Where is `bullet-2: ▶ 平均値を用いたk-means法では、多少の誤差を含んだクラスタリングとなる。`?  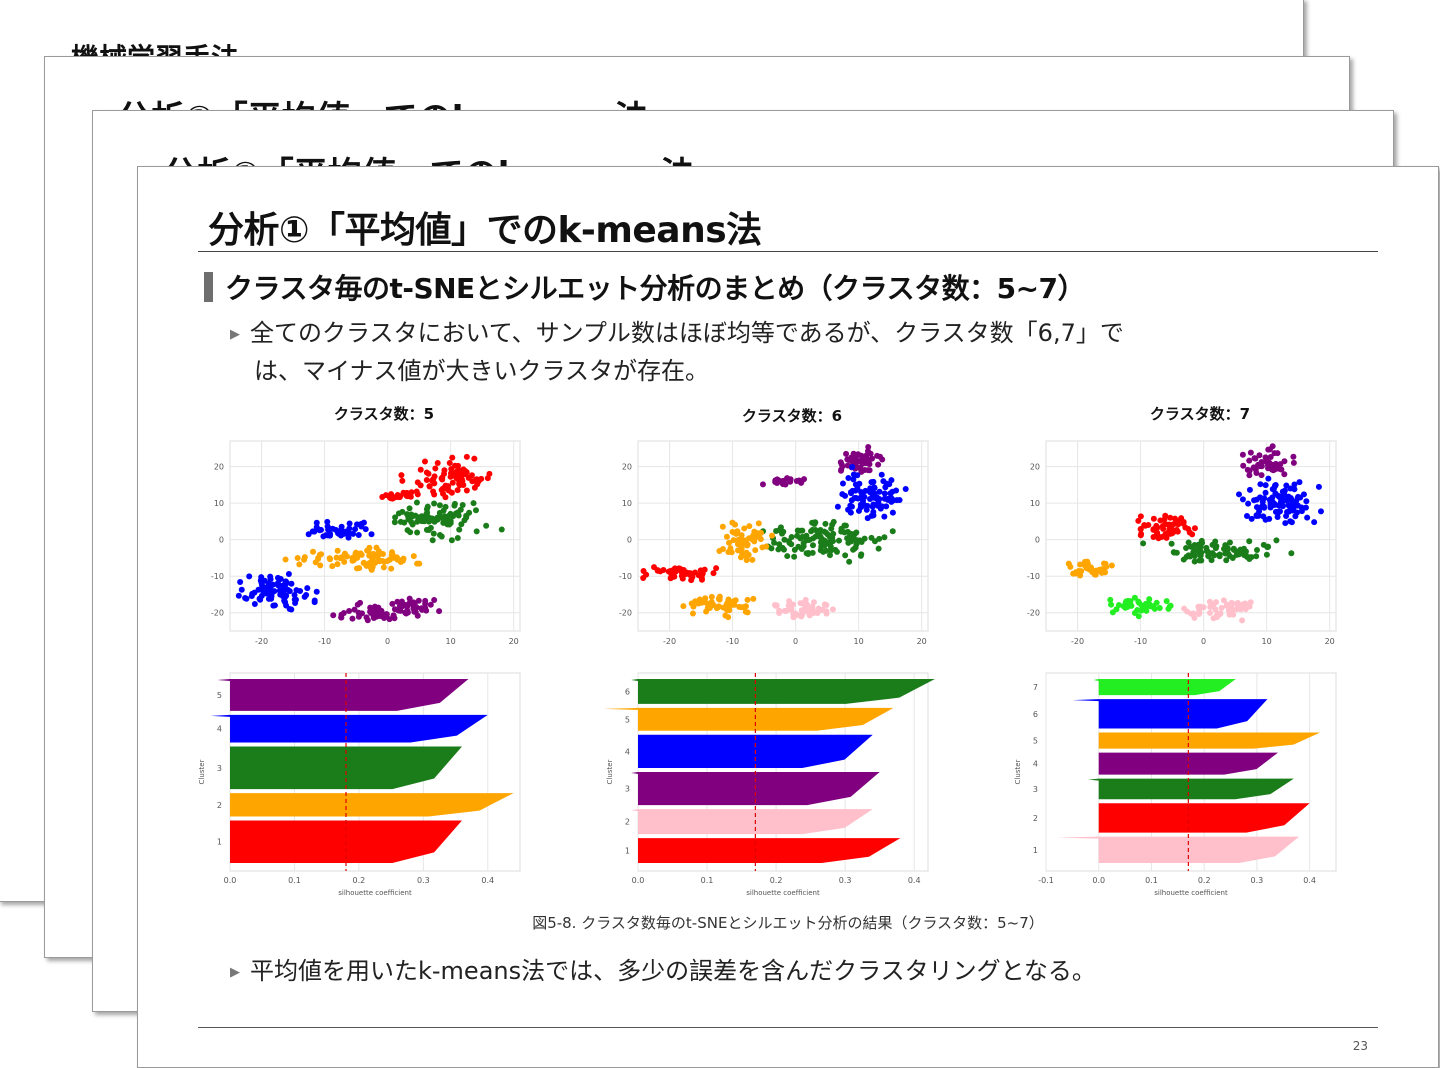
bullet-2: ▶ 平均値を用いたk-means法では、多少の誤差を含んだクラスタリングとなる。 is located at coordinates (663, 972).